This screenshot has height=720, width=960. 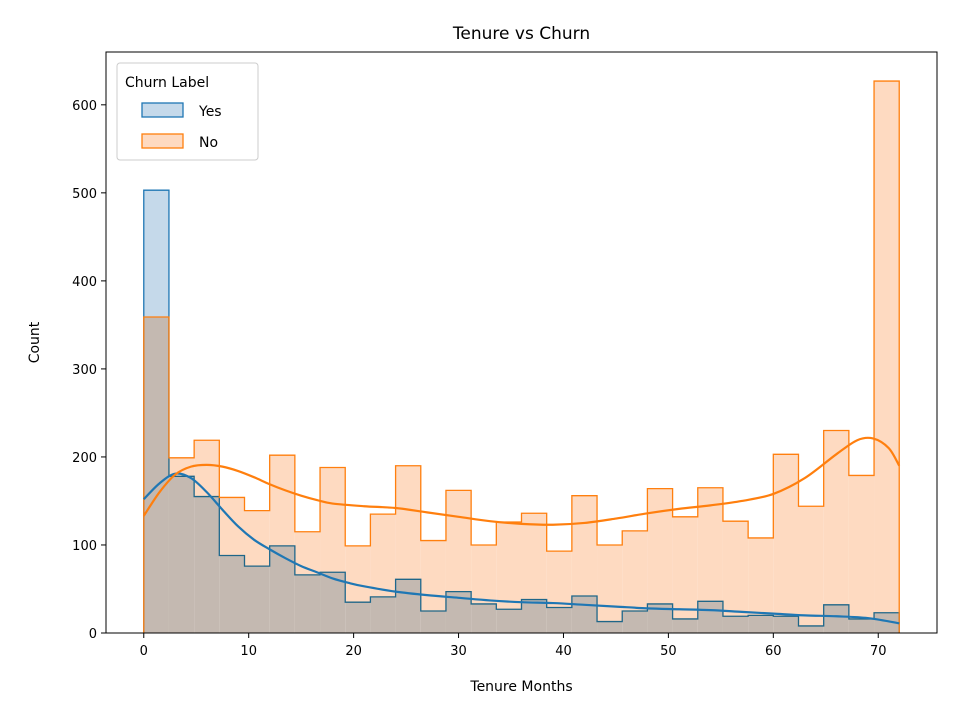 What do you see at coordinates (162, 141) in the screenshot?
I see `legend-swatch-no` at bounding box center [162, 141].